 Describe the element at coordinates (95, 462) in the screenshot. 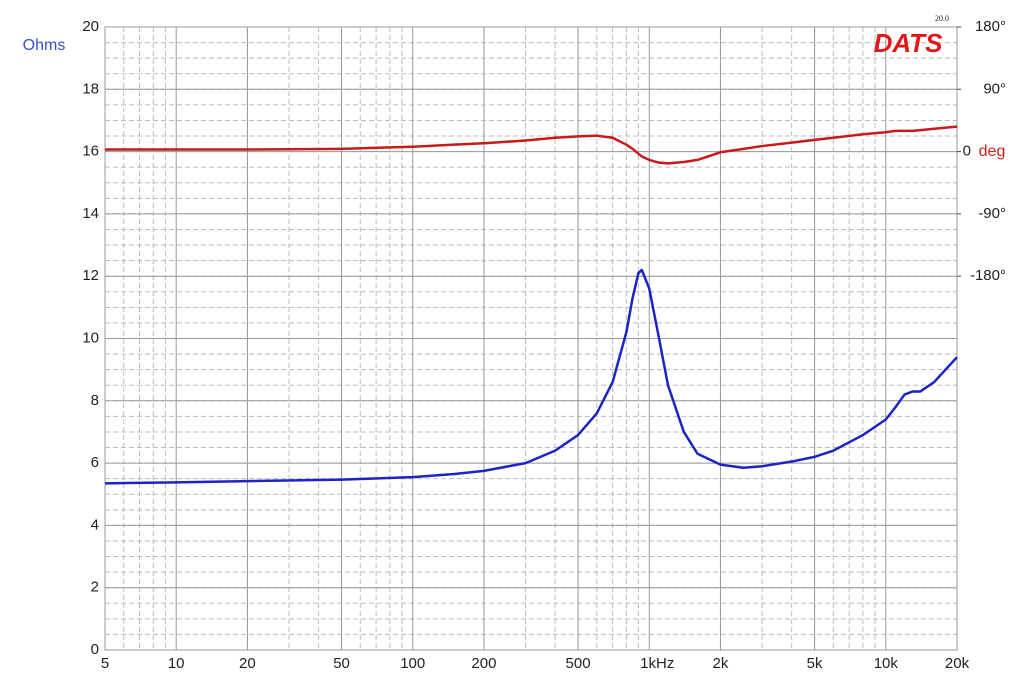

I see `y-tick-label: 6` at that location.